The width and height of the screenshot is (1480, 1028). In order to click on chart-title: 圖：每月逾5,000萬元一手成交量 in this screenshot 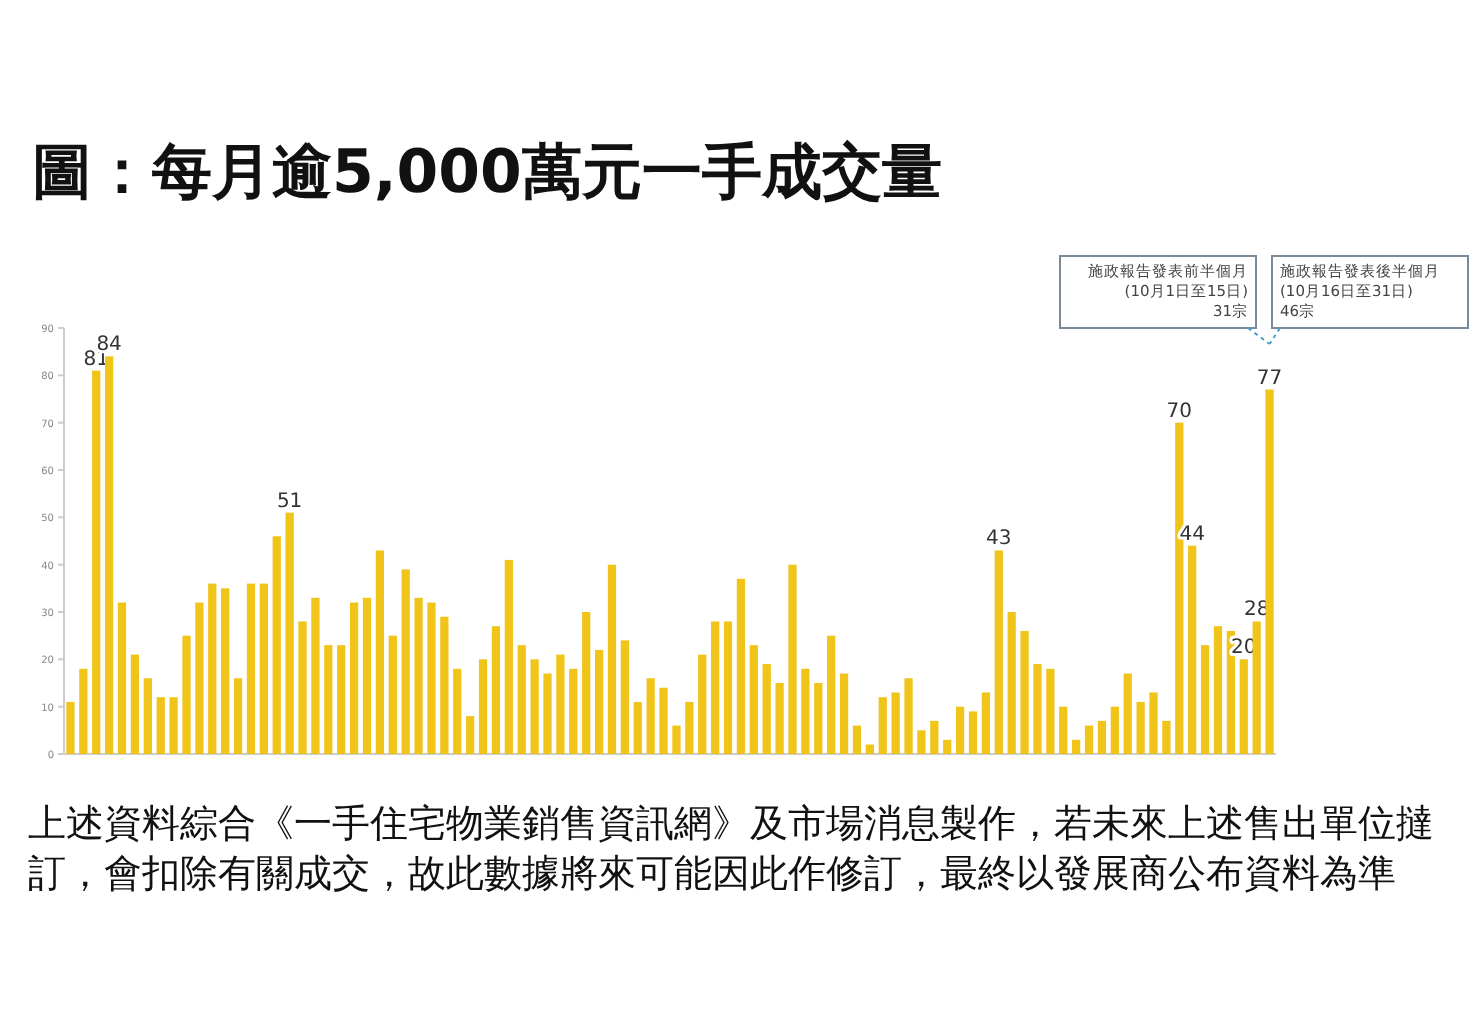, I will do `click(487, 173)`.